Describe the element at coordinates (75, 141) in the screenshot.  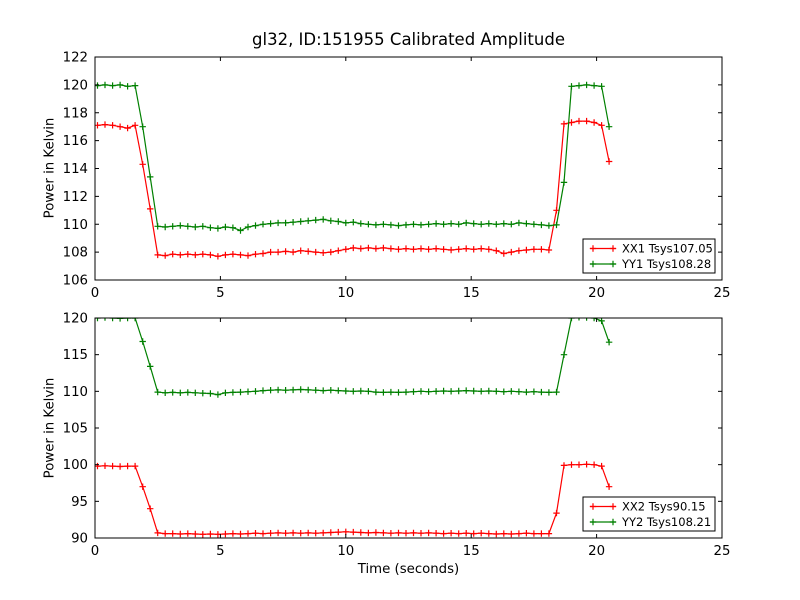
I see `y-tick-label: 116` at that location.